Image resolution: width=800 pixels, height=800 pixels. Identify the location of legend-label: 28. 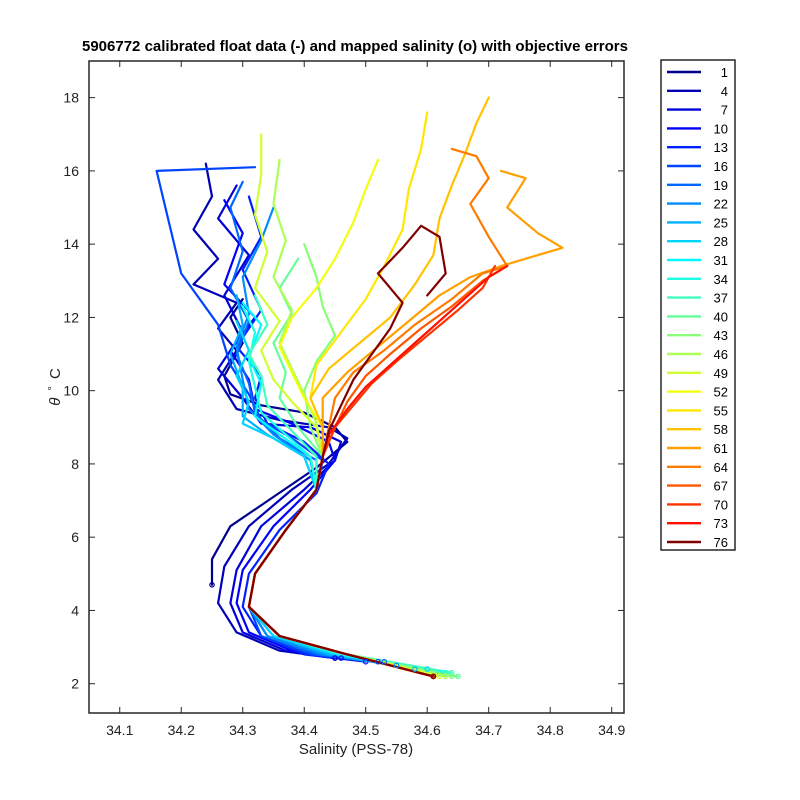
(721, 241).